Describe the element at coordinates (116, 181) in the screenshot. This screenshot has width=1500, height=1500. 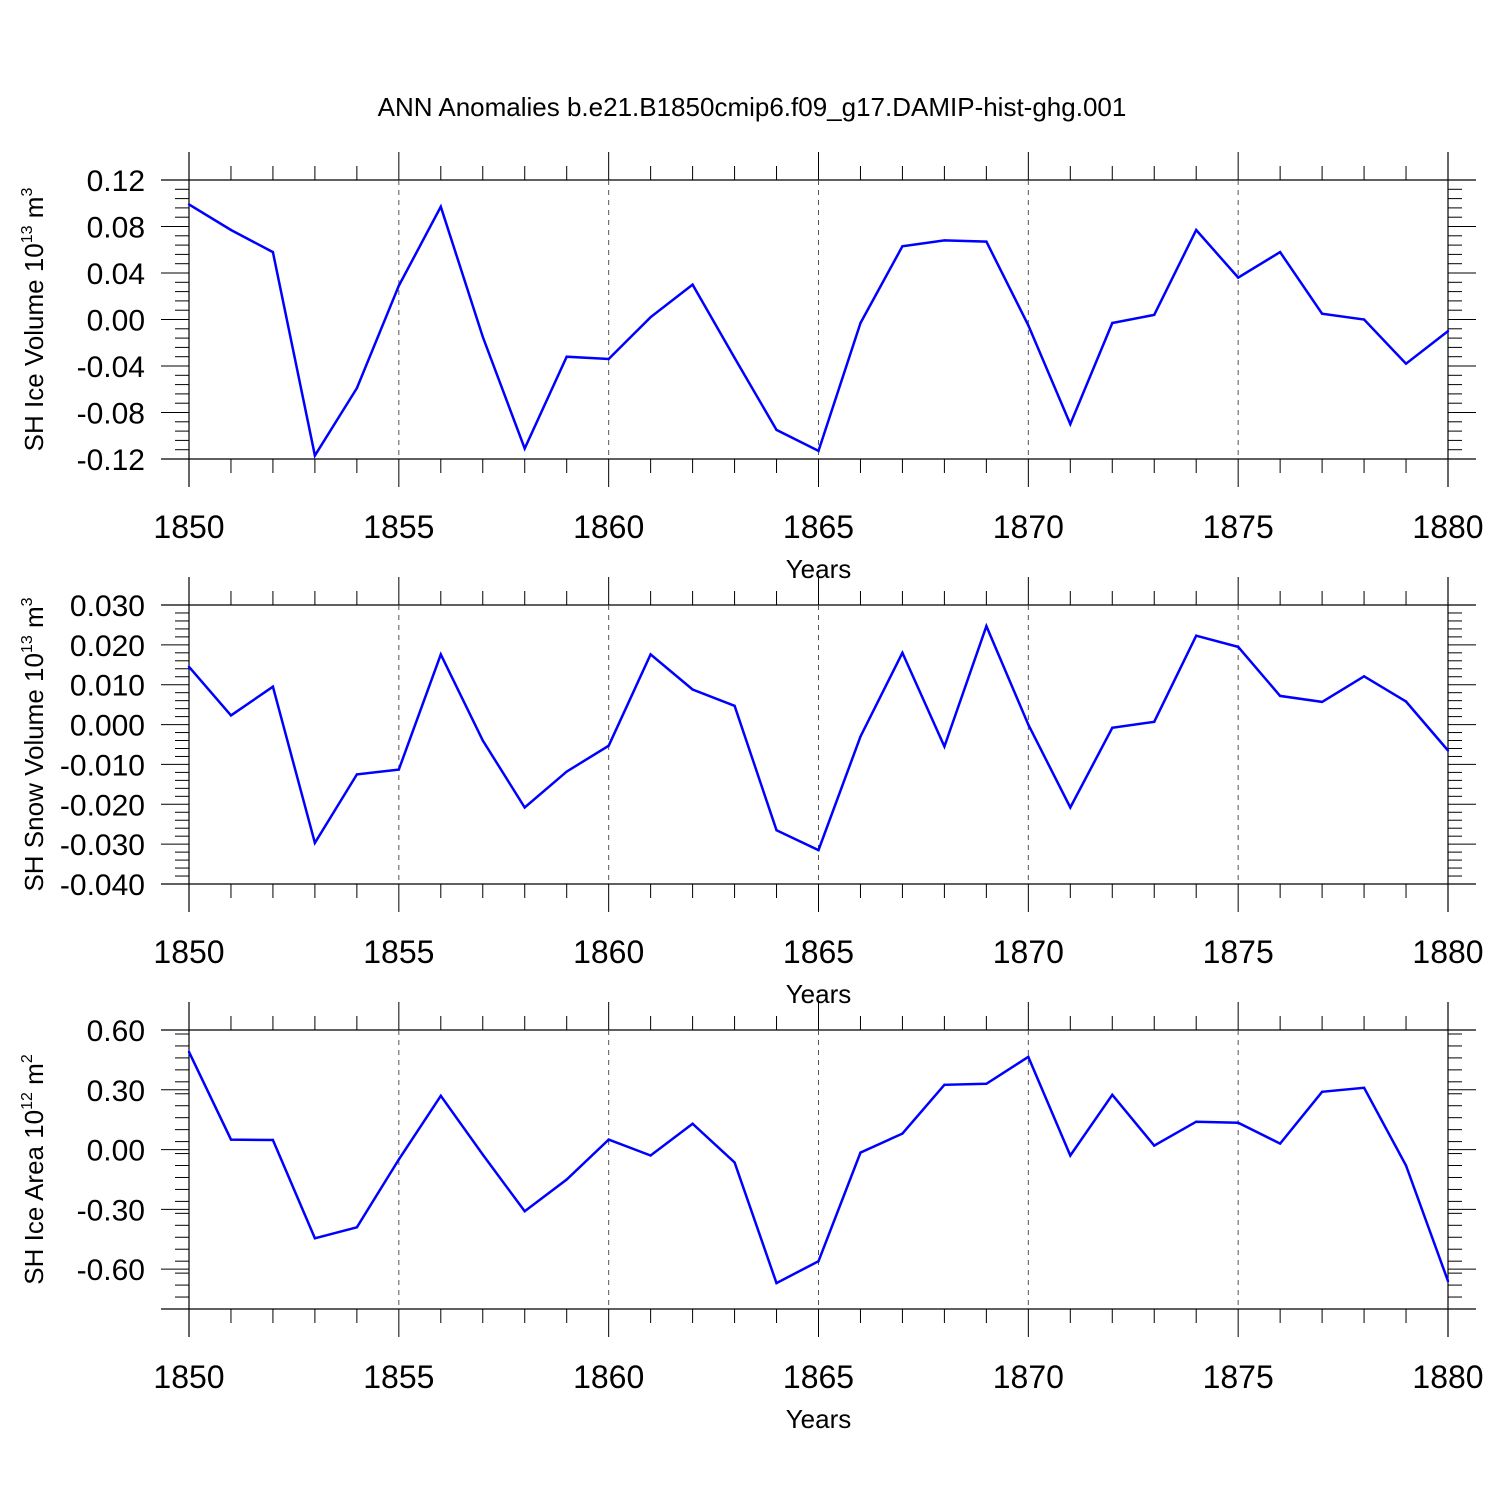
I see `y-tick-label: 0.12` at that location.